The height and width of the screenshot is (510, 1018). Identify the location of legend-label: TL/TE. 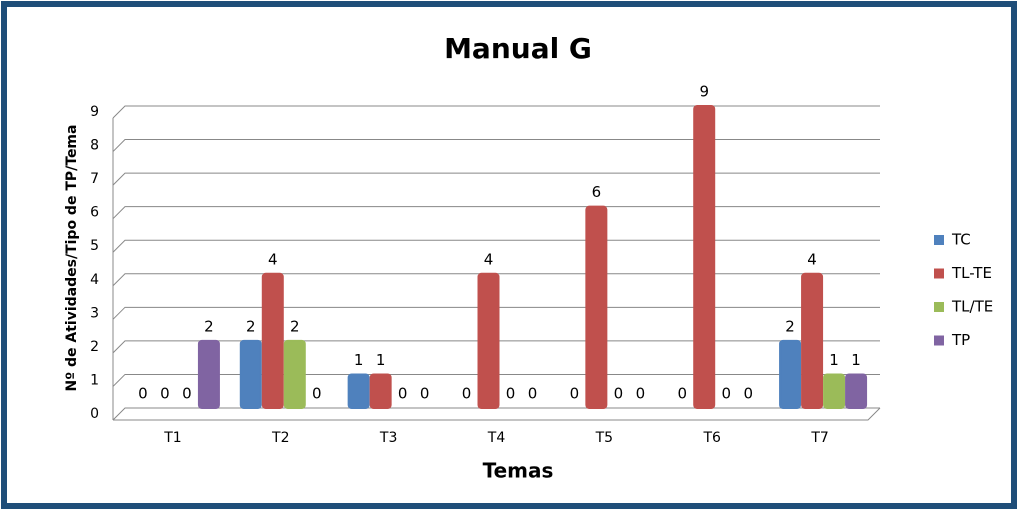
(972, 307).